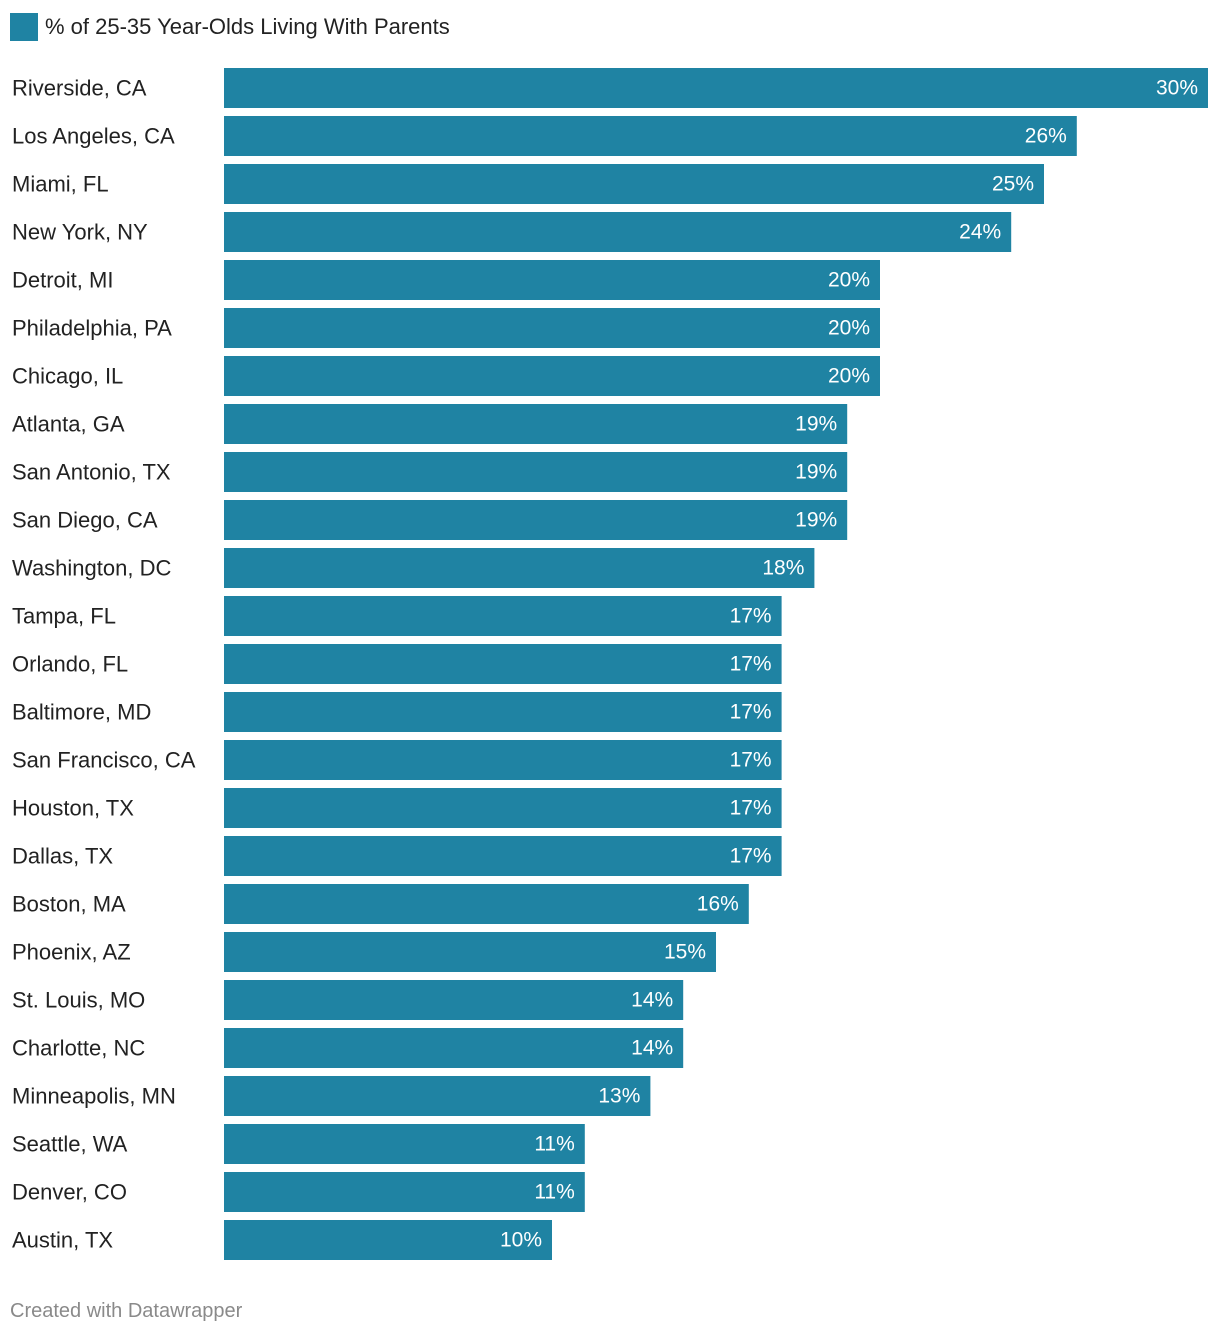 This screenshot has width=1220, height=1338. Describe the element at coordinates (70, 664) in the screenshot. I see `category-label: Orlando, FL` at that location.